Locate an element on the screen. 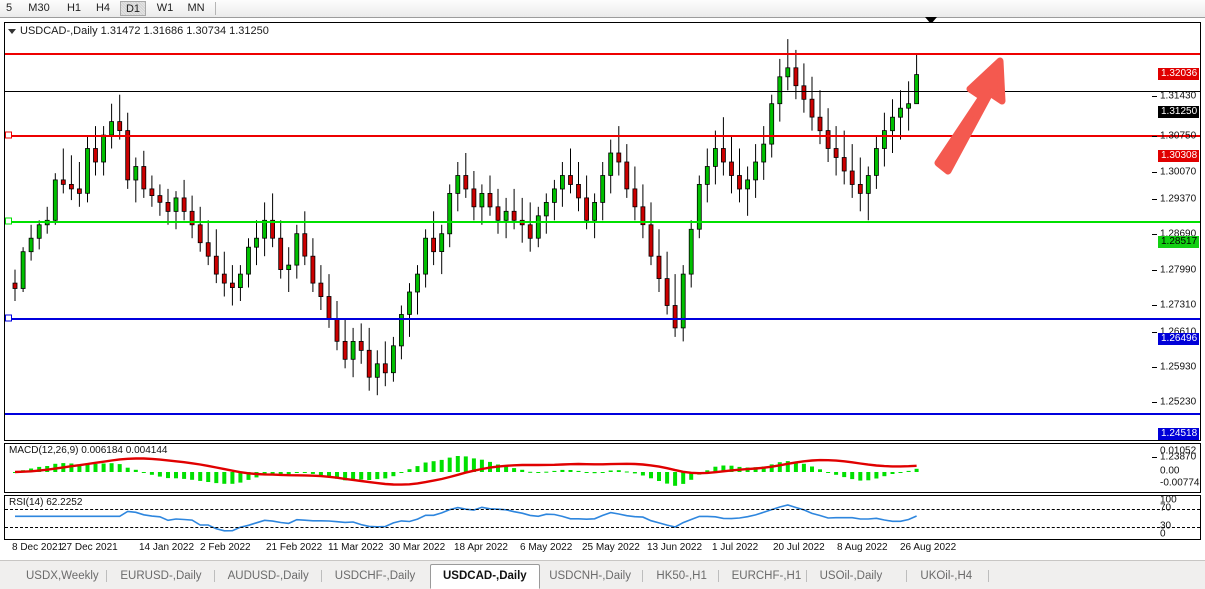  timeframe-button-5: 5 is located at coordinates (9, 8).